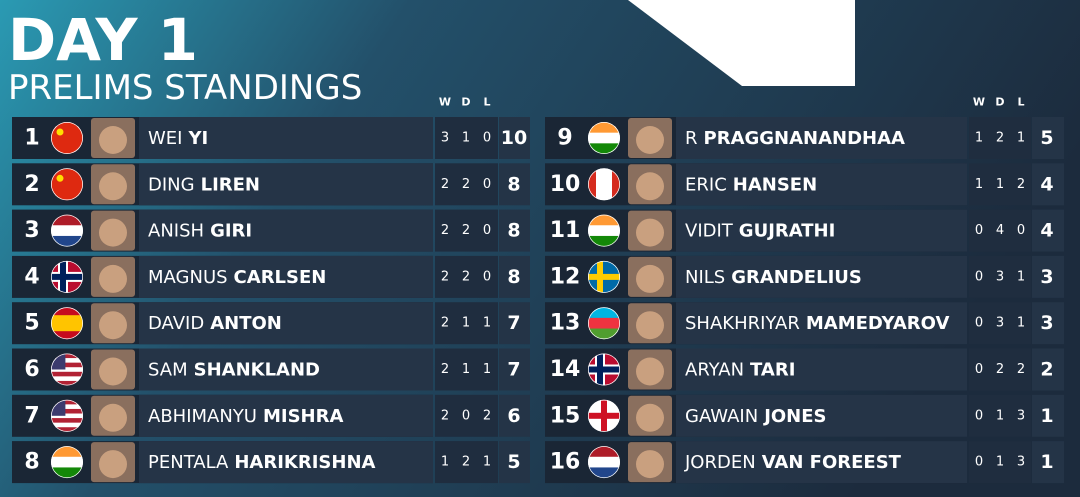  I want to click on stat-d: 2, so click(1000, 138).